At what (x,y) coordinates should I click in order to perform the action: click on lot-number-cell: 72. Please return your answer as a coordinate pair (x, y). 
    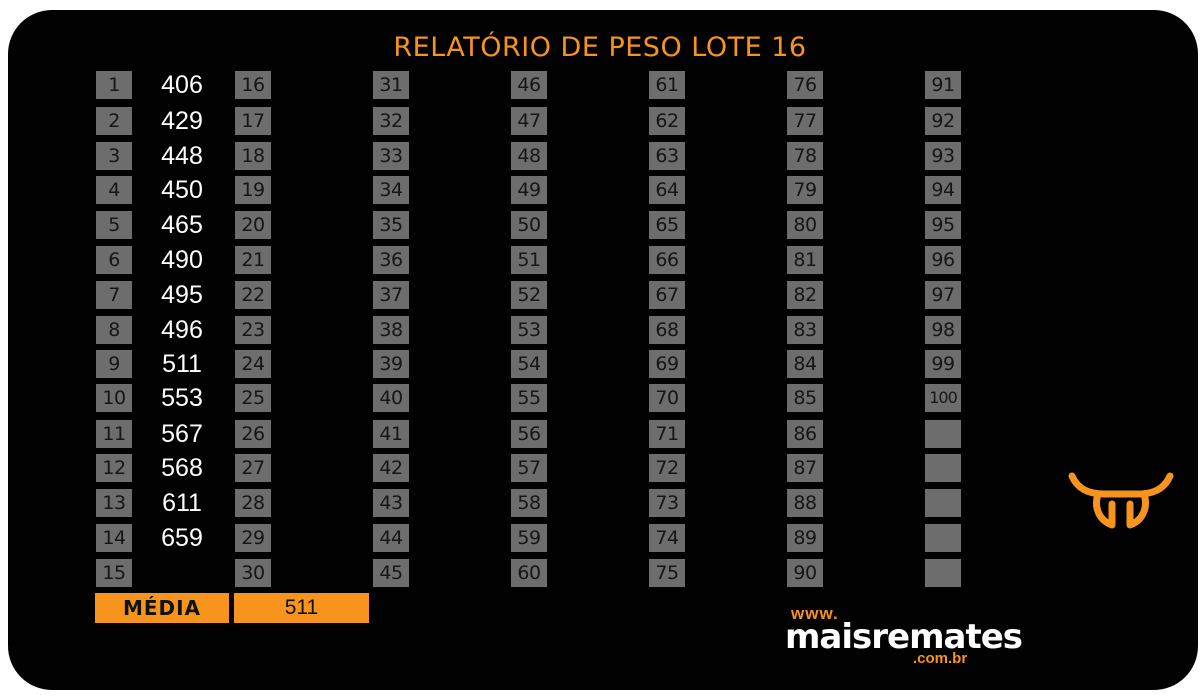
    Looking at the image, I should click on (667, 468).